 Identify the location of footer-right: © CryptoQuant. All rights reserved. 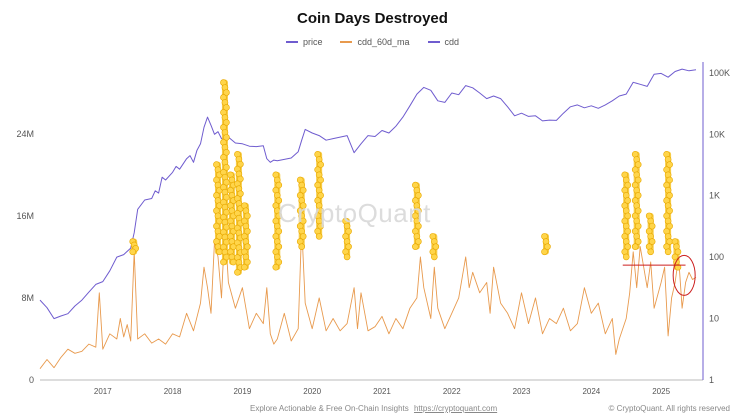
(669, 408).